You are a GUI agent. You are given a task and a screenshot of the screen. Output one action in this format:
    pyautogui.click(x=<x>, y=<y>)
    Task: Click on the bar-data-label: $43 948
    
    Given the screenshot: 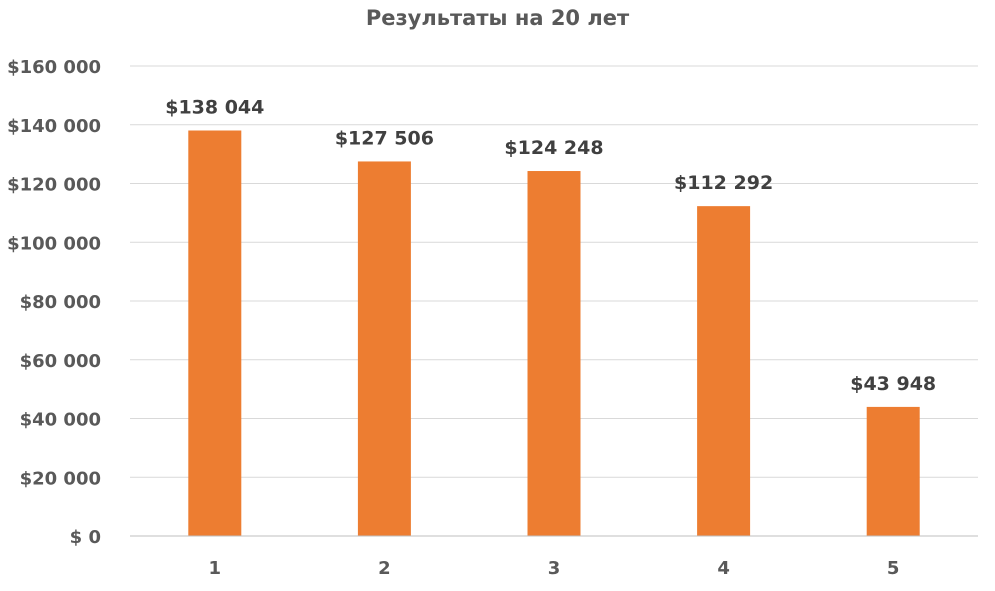 What is the action you would take?
    pyautogui.click(x=893, y=384)
    